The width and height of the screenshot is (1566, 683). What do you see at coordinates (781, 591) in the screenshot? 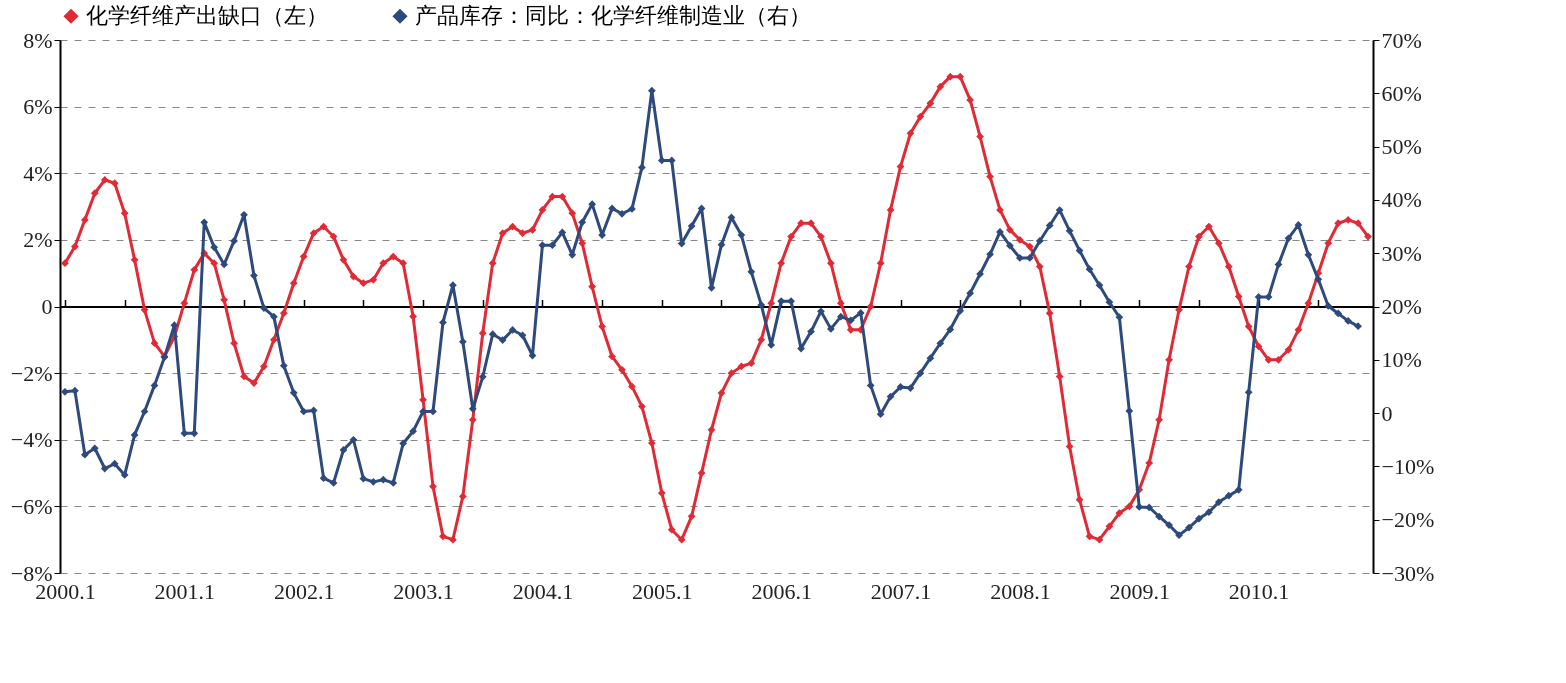
I see `x-tick-label: 2006.1` at bounding box center [781, 591].